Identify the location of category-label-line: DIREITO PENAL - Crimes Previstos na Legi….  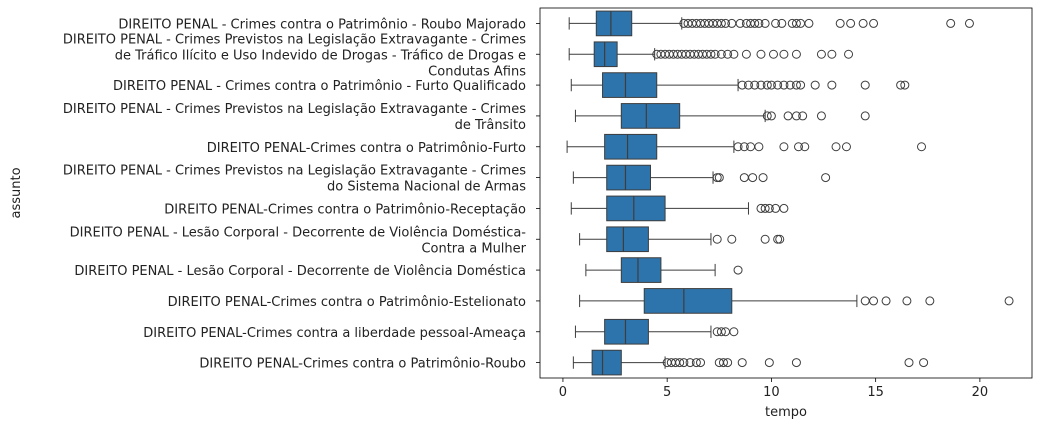
(294, 39).